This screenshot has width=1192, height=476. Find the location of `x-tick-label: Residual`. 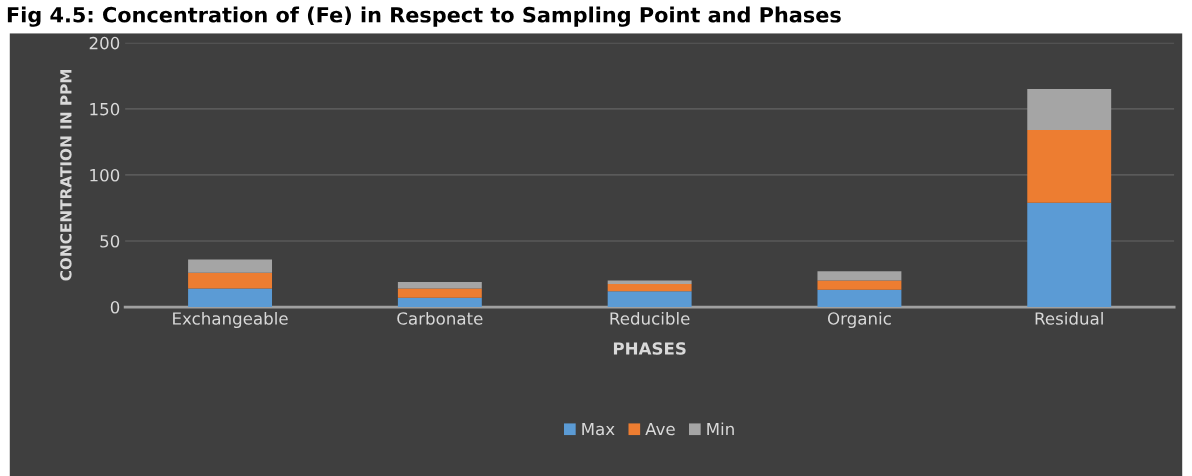

x-tick-label: Residual is located at coordinates (1069, 318).